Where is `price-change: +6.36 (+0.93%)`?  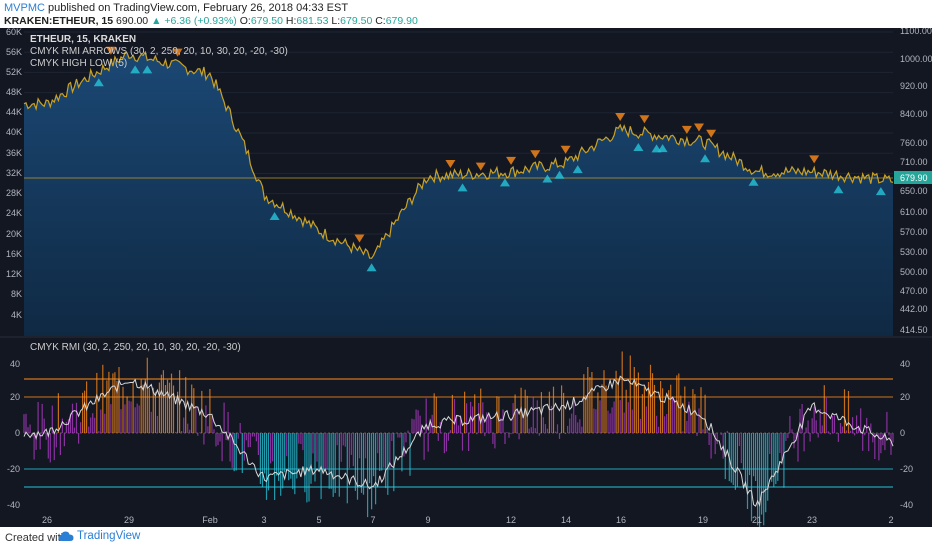
price-change: +6.36 (+0.93%) is located at coordinates (200, 21).